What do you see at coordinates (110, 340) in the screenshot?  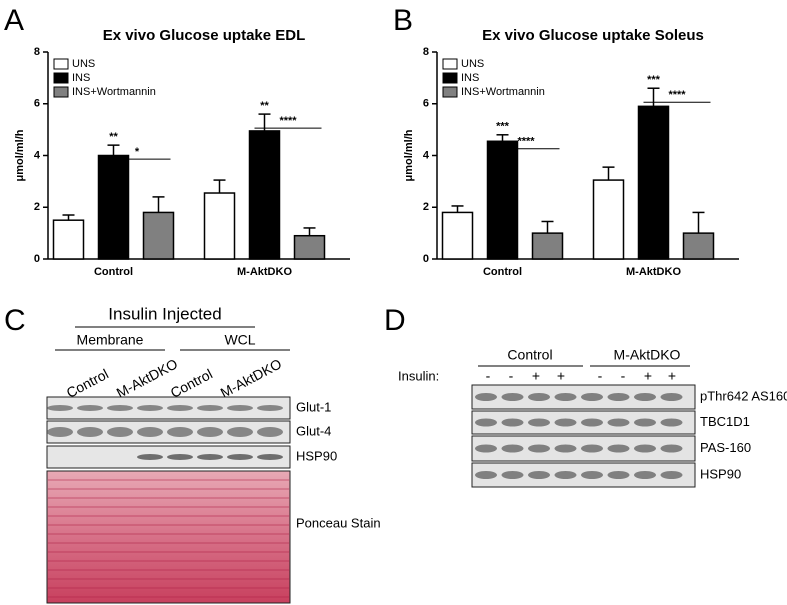 I see `group-label: Membrane` at bounding box center [110, 340].